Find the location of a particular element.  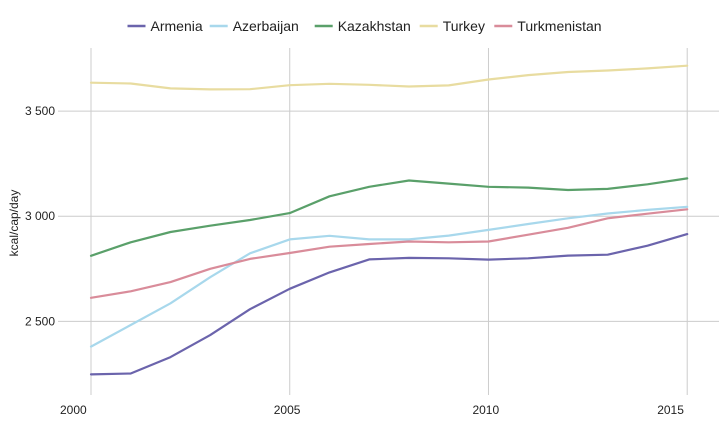

x-tick-label: 2015 is located at coordinates (670, 410).